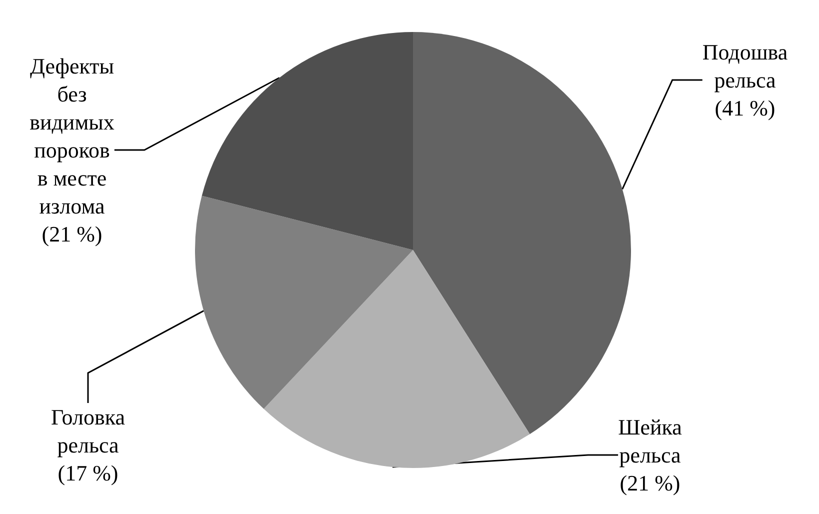  What do you see at coordinates (88, 473) in the screenshot?
I see `data-label: (17 %)` at bounding box center [88, 473].